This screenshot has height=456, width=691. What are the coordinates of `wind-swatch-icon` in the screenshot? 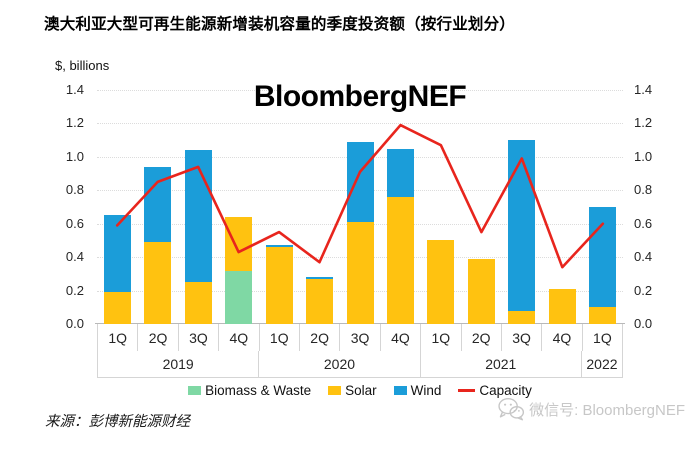 It's located at (400, 390).